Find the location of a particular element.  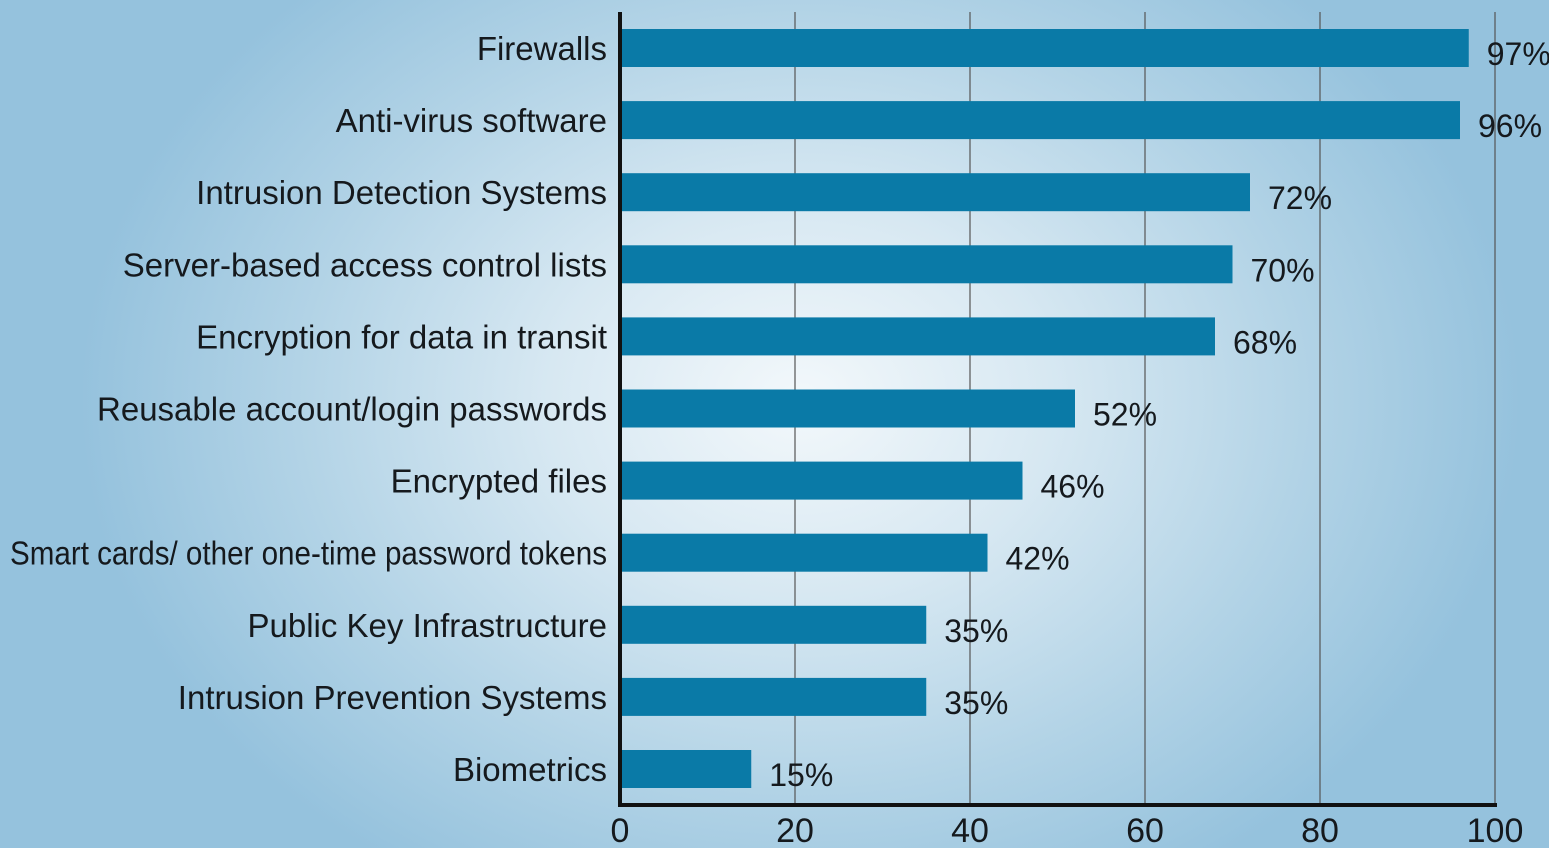

category-label: Biometrics is located at coordinates (530, 769).